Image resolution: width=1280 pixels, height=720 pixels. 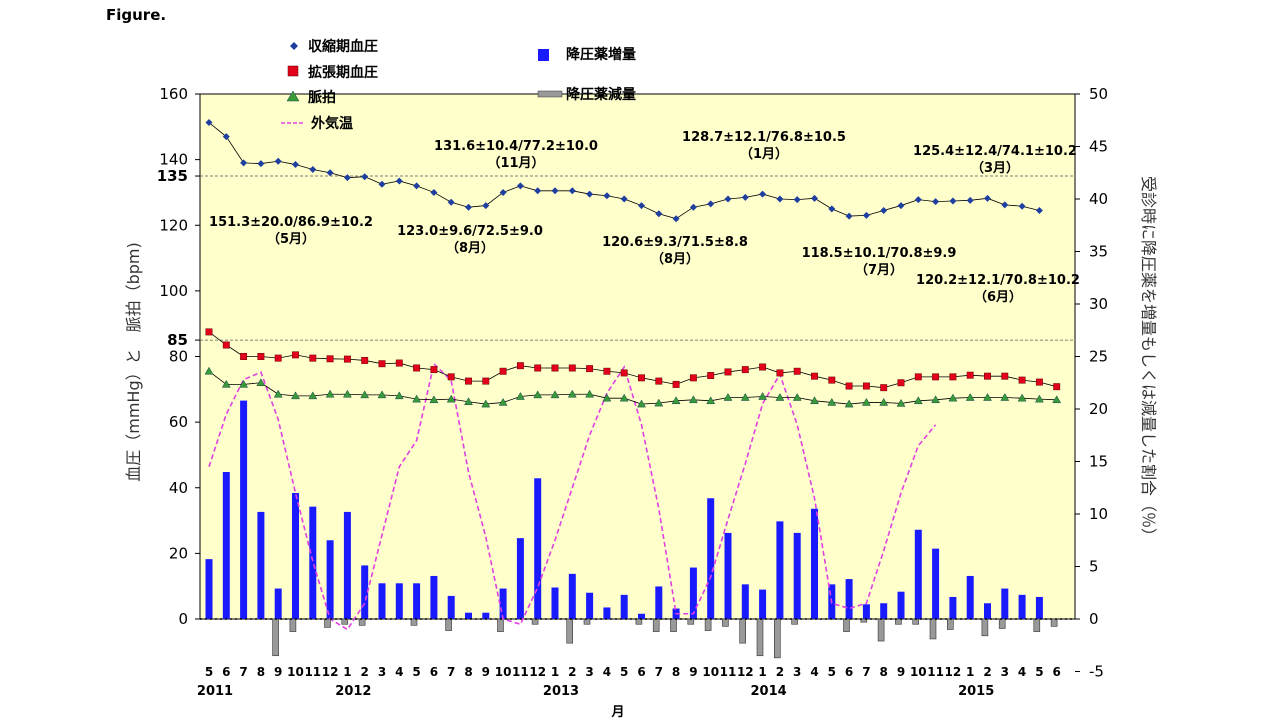 What do you see at coordinates (1022, 672) in the screenshot?
I see `month-label: 4` at bounding box center [1022, 672].